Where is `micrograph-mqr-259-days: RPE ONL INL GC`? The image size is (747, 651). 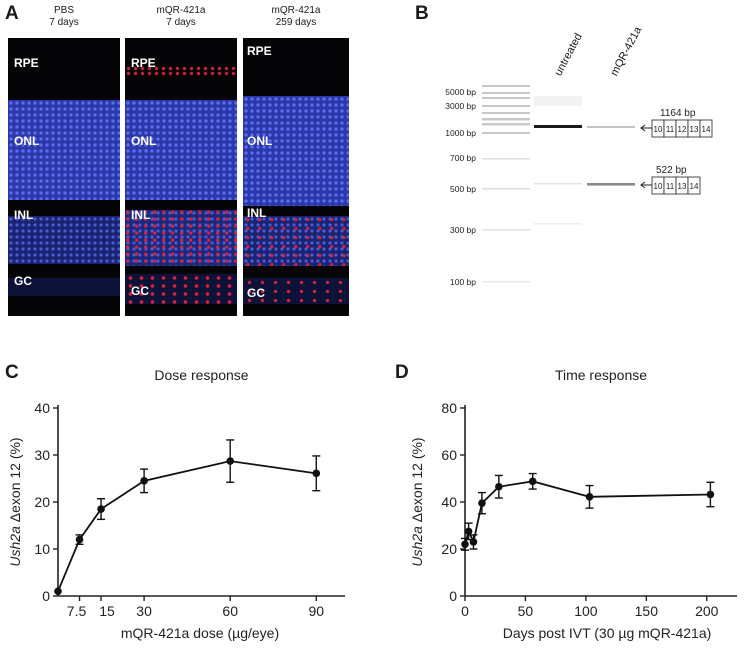
micrograph-mqr-259-days: RPE ONL INL GC is located at coordinates (296, 177).